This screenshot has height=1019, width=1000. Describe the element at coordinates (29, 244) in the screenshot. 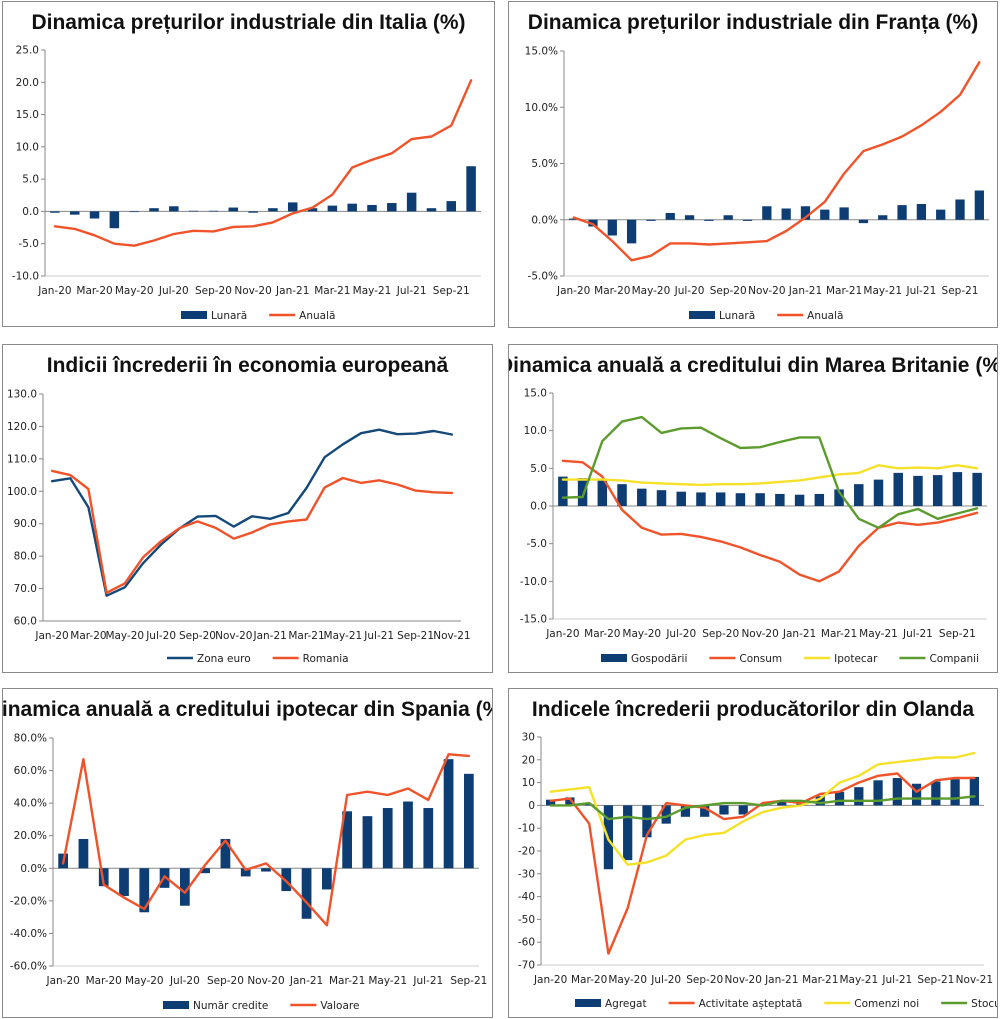

I see `y-tick-label: -5.0` at that location.